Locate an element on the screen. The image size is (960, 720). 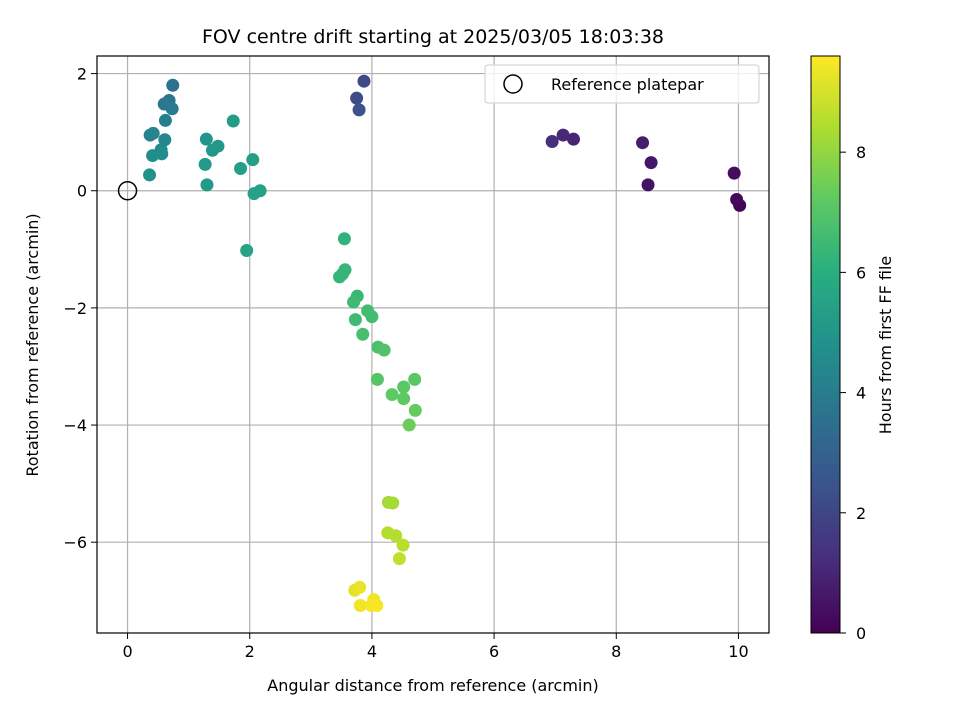
x-tick-label: 8 is located at coordinates (616, 651).